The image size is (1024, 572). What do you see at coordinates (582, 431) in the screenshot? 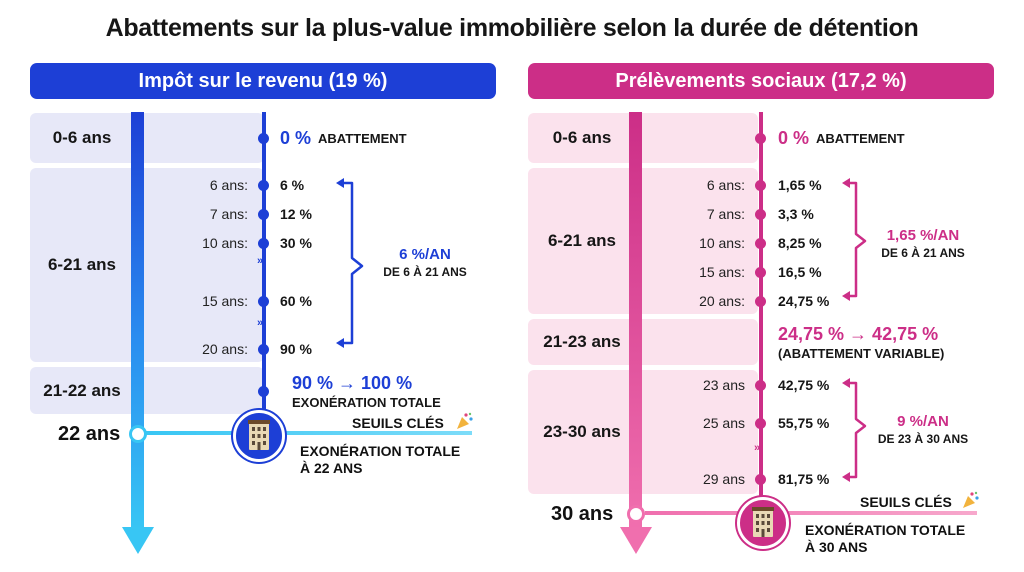
I see `ps-period-label: 23-30 ans` at bounding box center [582, 431].